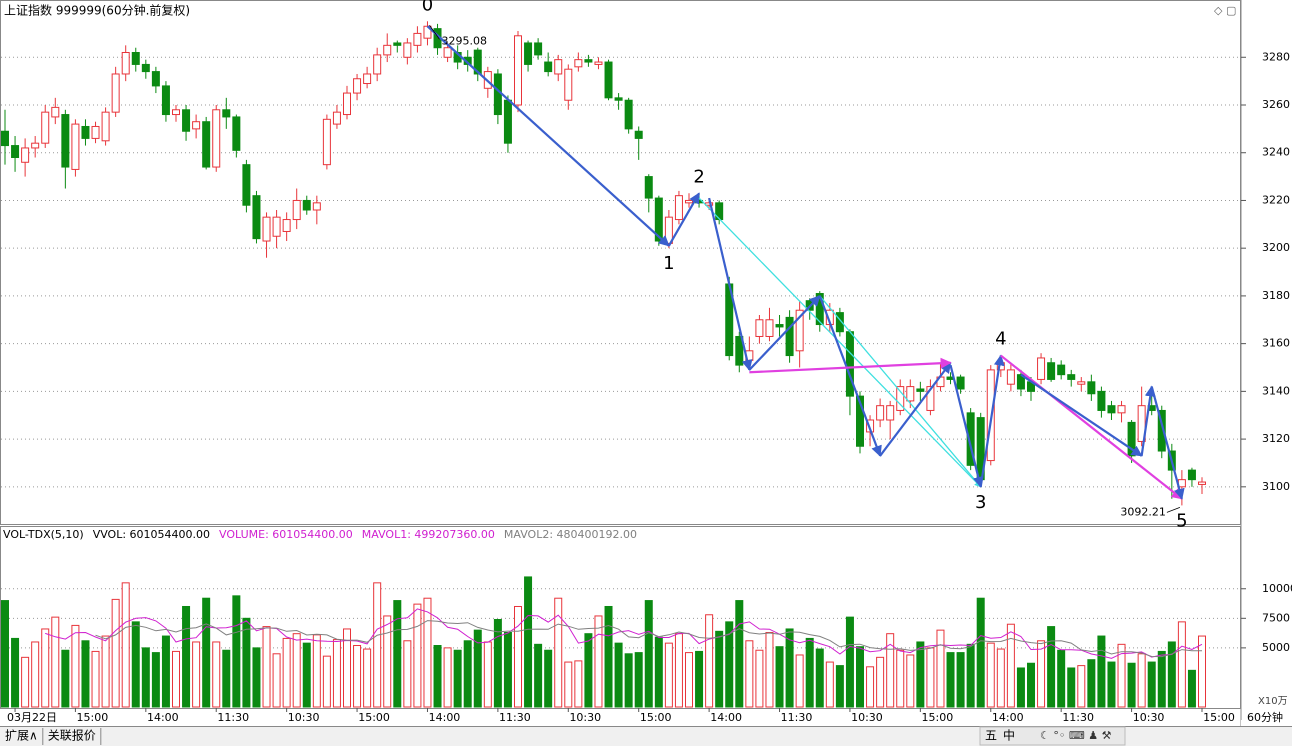 Image resolution: width=1292 pixels, height=746 pixels. What do you see at coordinates (24, 736) in the screenshot?
I see `tab: 扩展∧` at bounding box center [24, 736].